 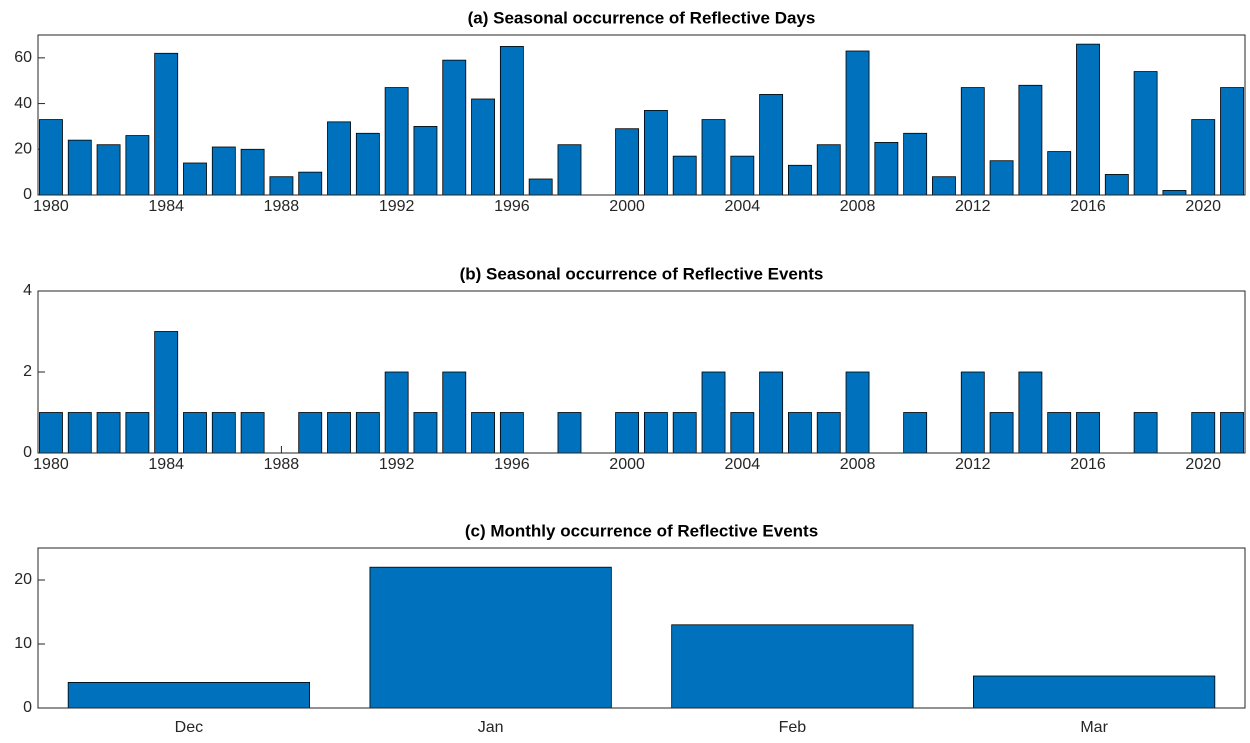 I want to click on x-tick-label: 2004, so click(x=743, y=206).